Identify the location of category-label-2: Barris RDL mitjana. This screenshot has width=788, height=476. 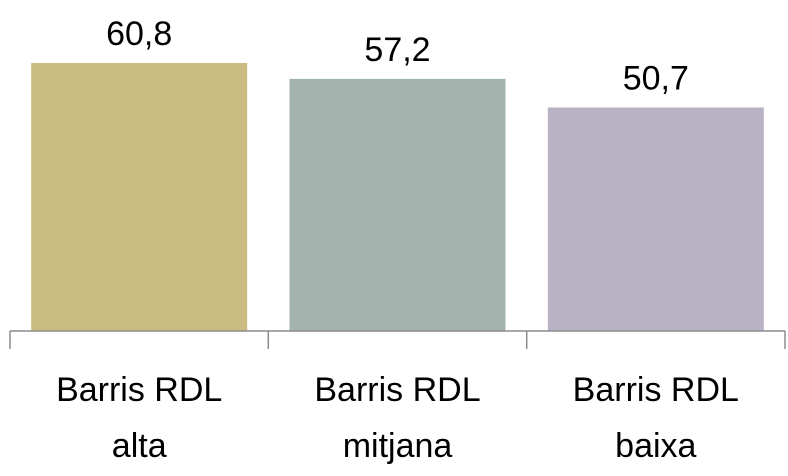
(397, 418).